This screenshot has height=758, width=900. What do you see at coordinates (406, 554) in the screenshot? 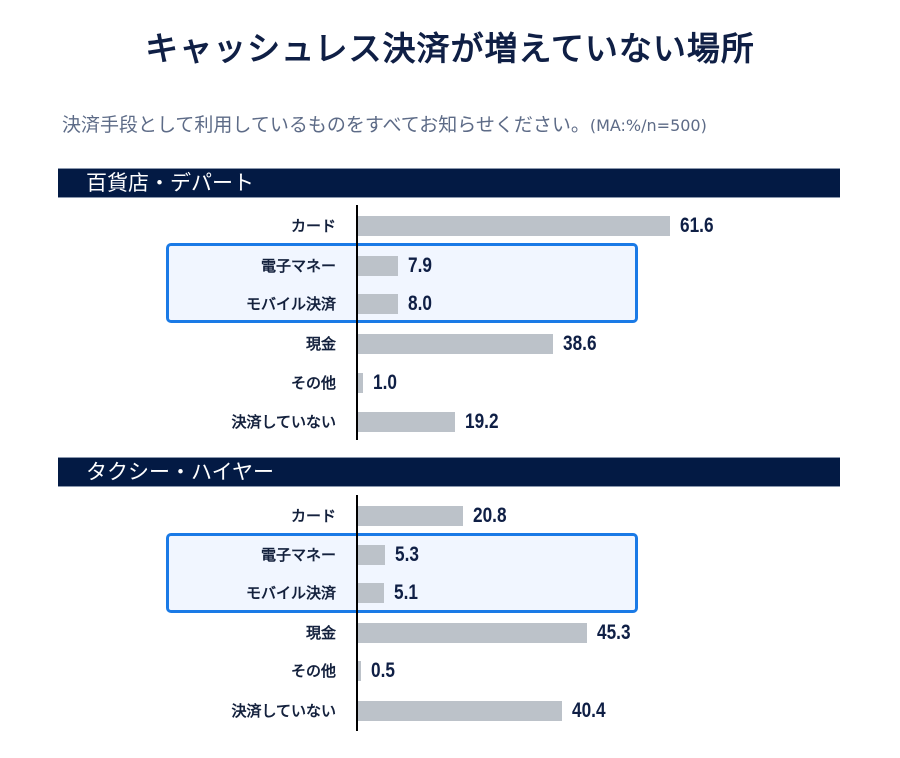
I see `bar-value: 5.3` at bounding box center [406, 554].